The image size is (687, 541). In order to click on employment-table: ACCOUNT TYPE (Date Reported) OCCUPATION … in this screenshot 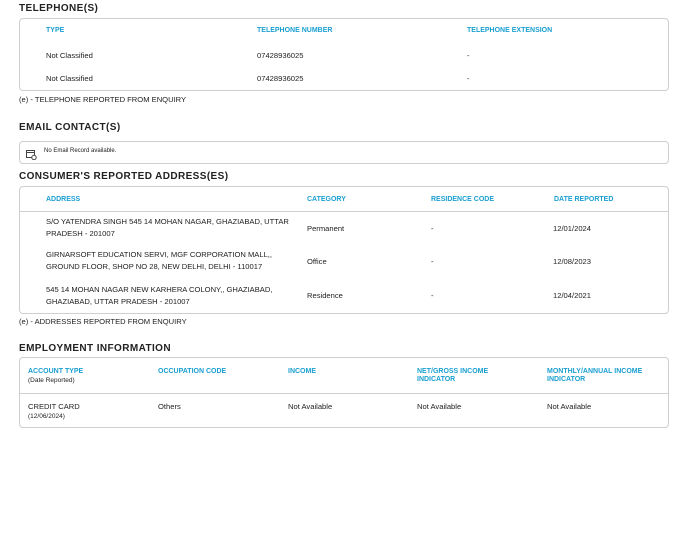, I will do `click(344, 392)`.